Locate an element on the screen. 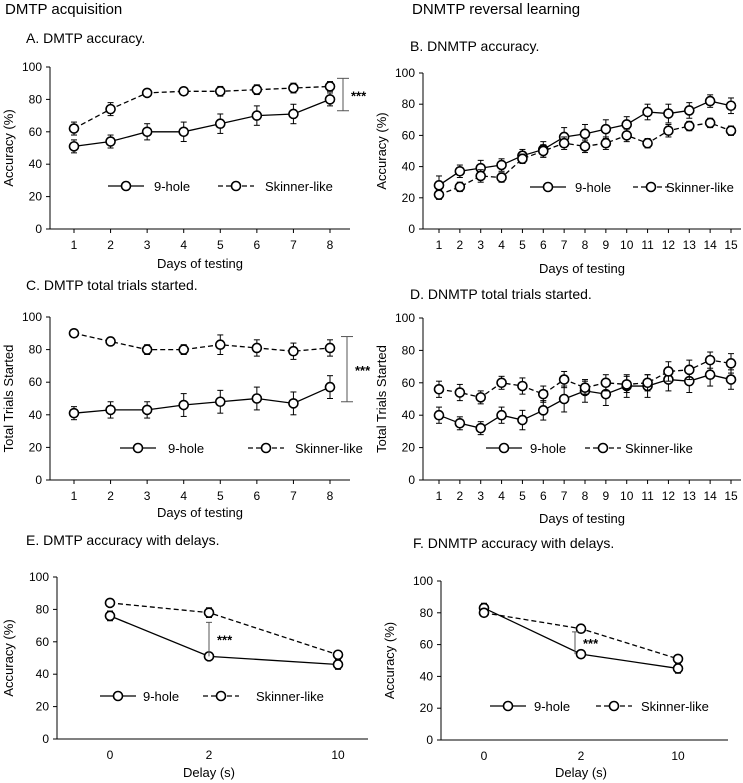 The width and height of the screenshot is (743, 783). y-tick-label: 80 is located at coordinates (36, 350).